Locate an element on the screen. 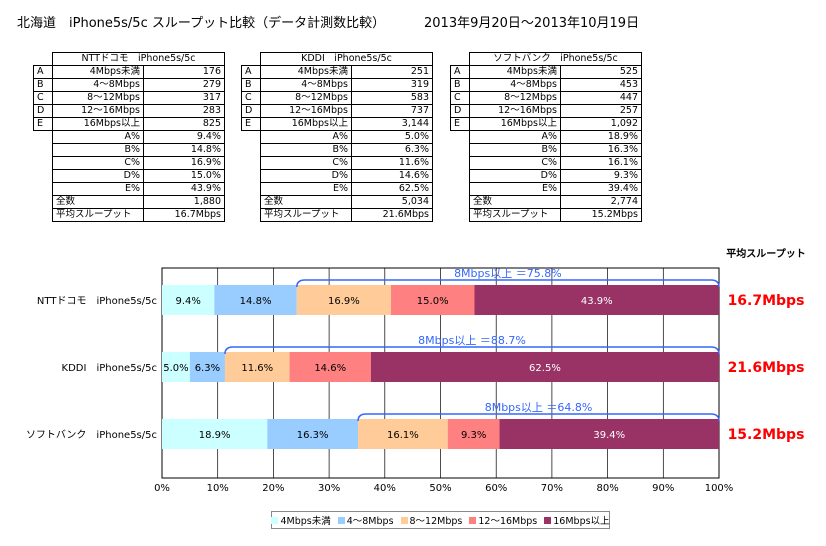 Image resolution: width=826 pixels, height=546 pixels. x-tick-label: 80% is located at coordinates (607, 488).